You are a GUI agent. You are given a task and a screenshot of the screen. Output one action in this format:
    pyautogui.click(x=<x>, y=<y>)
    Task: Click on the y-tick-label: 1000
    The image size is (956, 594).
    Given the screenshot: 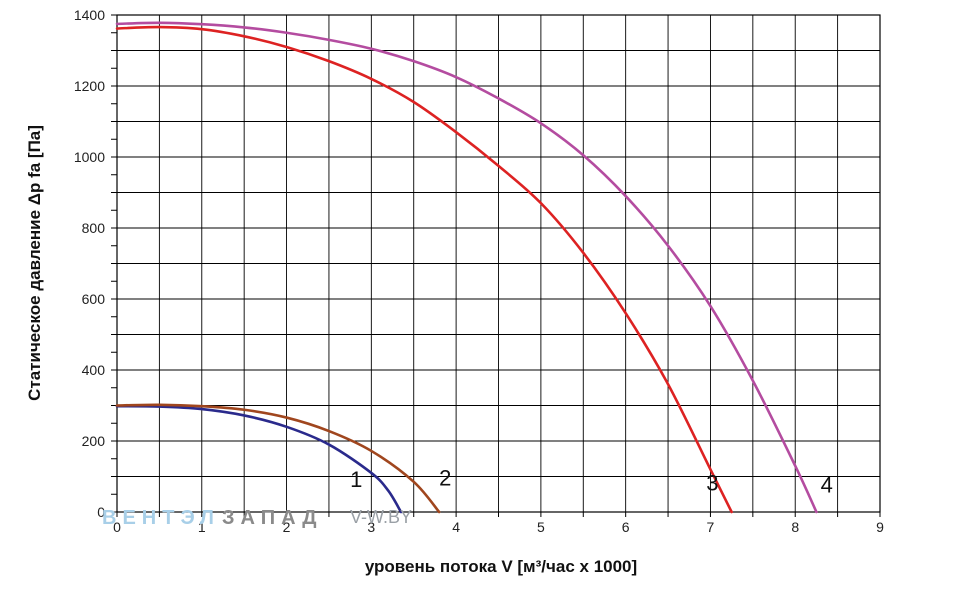 What is the action you would take?
    pyautogui.click(x=89, y=157)
    